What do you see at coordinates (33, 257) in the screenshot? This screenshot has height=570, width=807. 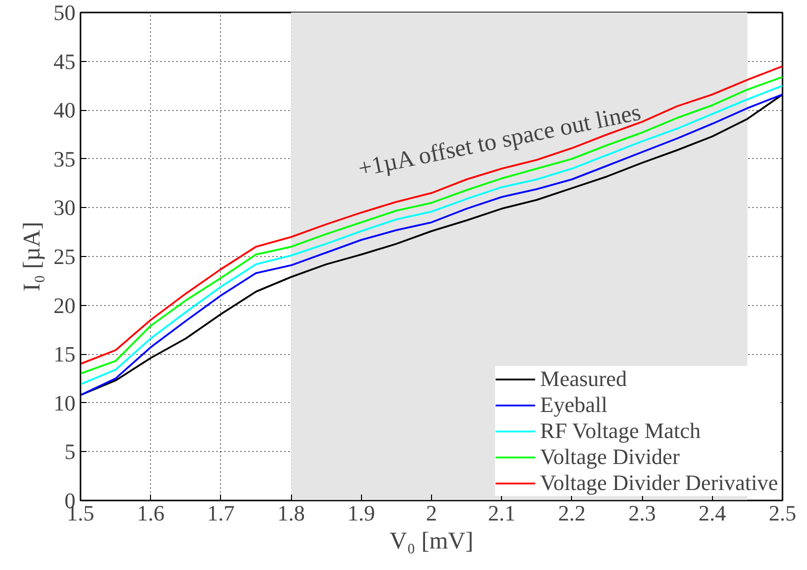 I see `y-axis-title: I₀ [µA]` at bounding box center [33, 257].